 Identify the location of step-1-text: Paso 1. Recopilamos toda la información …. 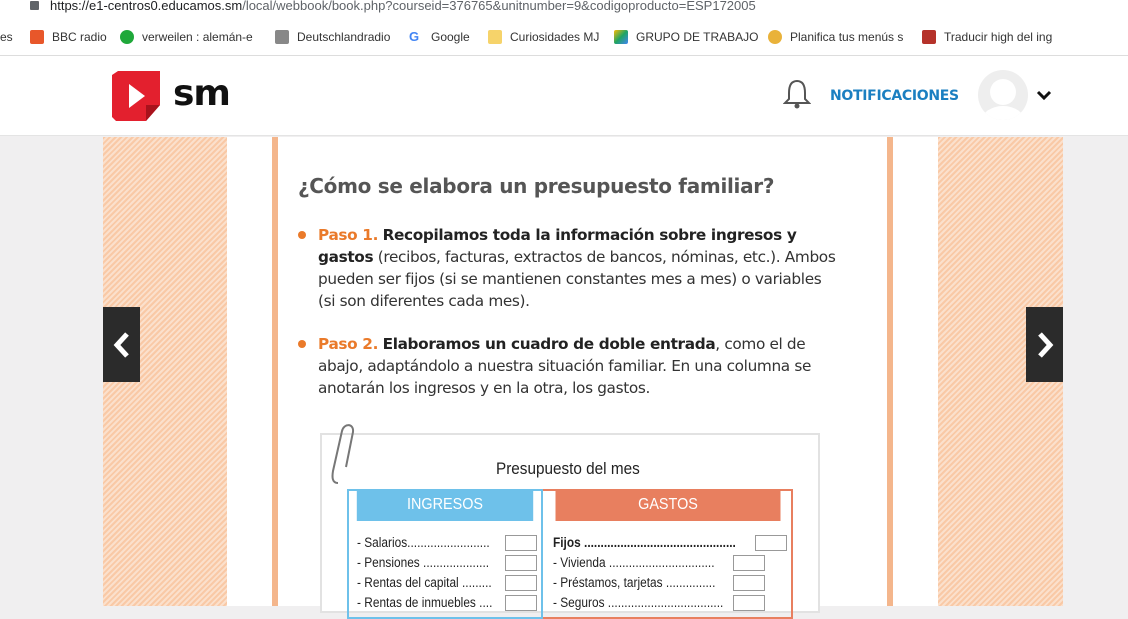
(577, 268).